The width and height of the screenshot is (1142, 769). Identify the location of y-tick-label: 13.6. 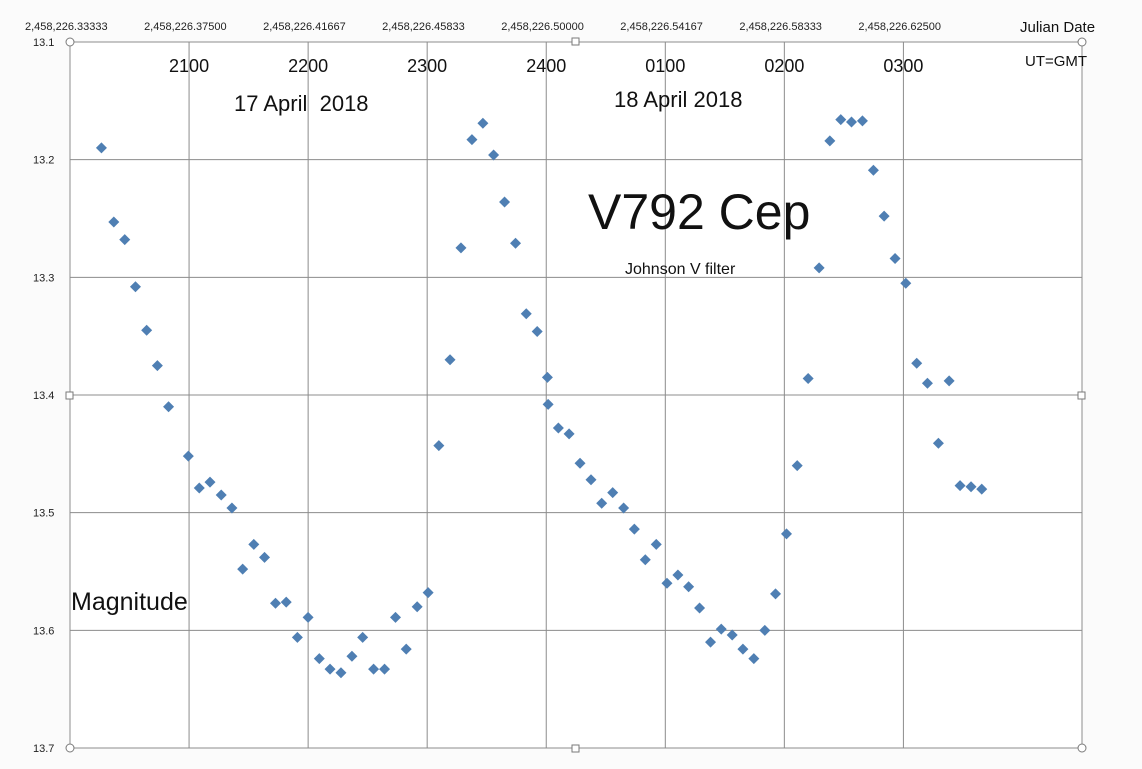
(43, 631).